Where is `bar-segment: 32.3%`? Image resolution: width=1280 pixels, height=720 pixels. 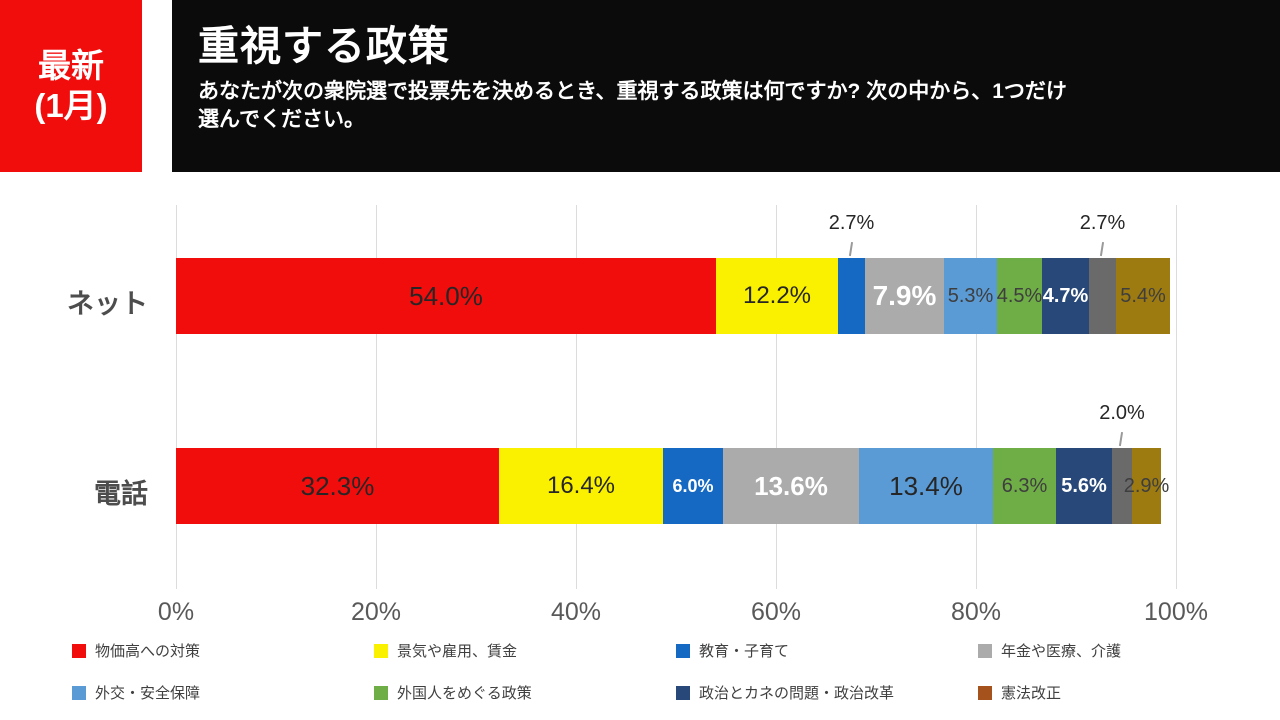
bar-segment: 32.3% is located at coordinates (337, 486).